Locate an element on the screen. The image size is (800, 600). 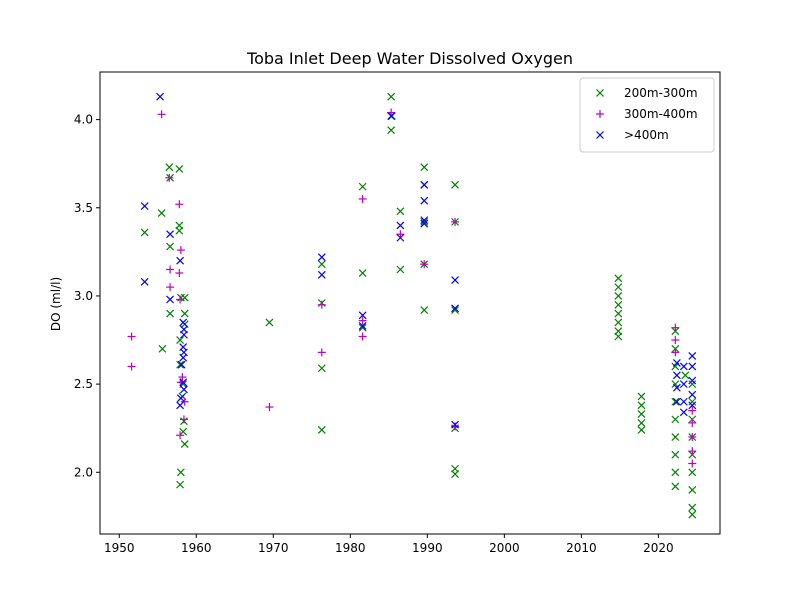
x-tick-label: 1970 is located at coordinates (273, 548).